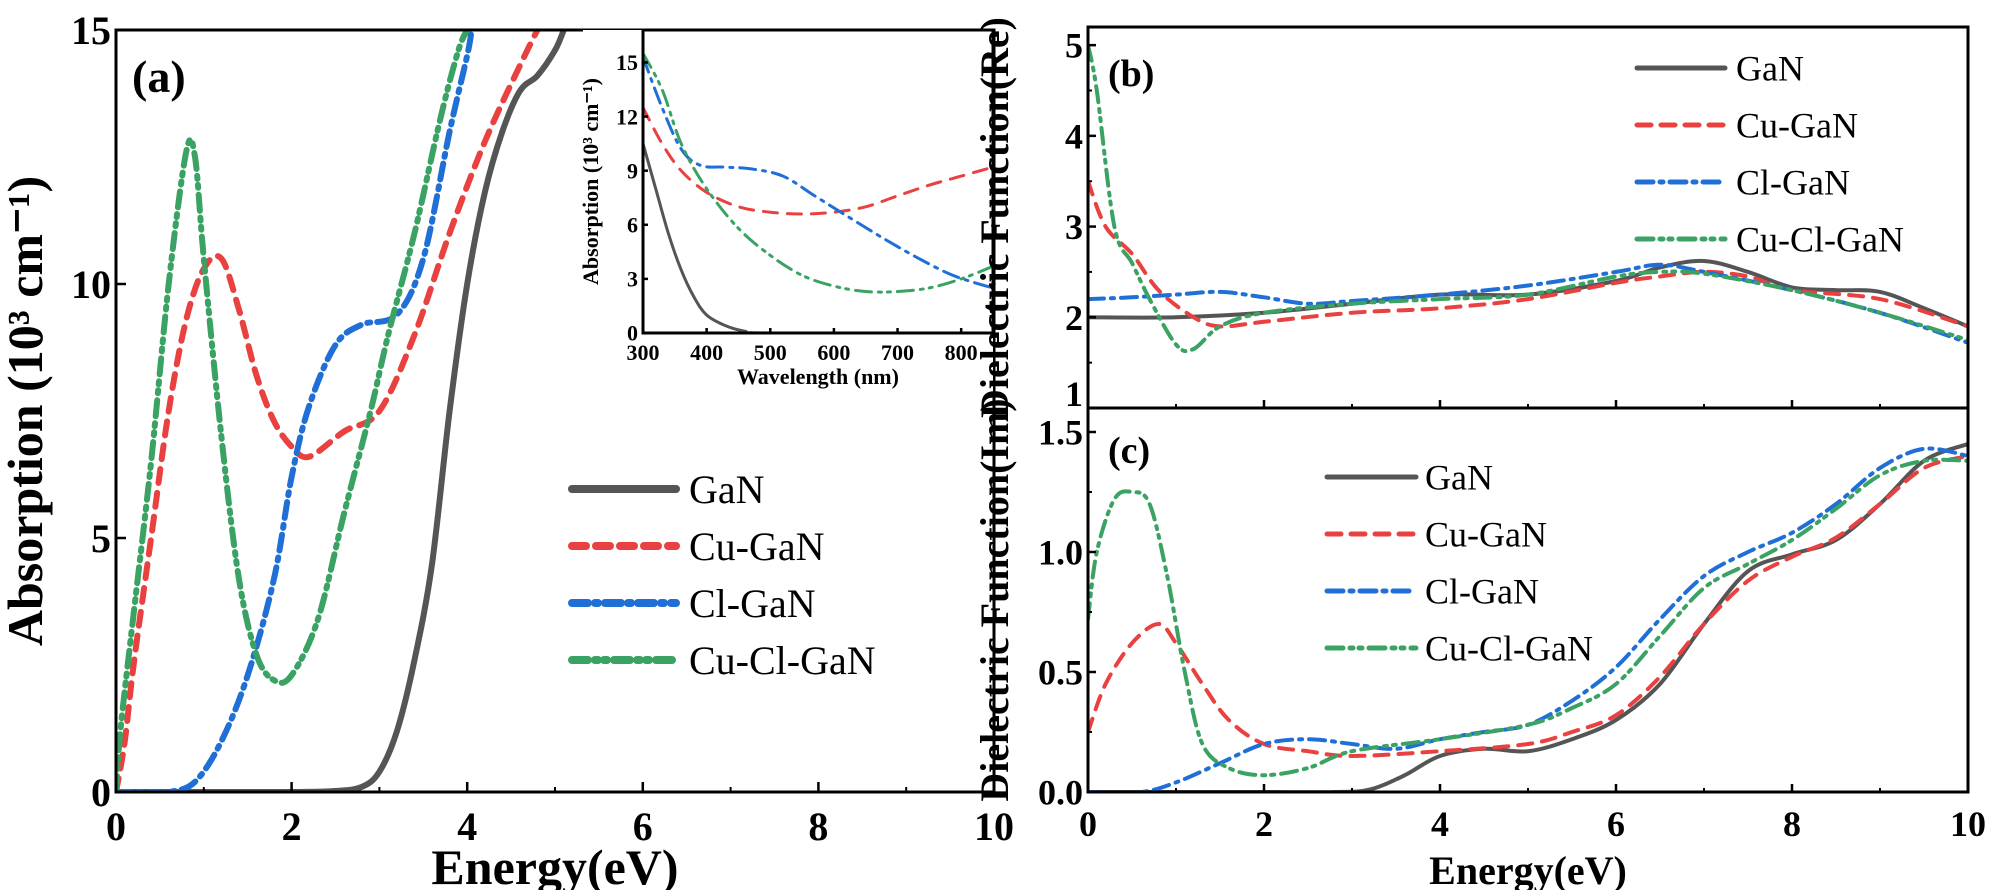  Describe the element at coordinates (1060, 433) in the screenshot. I see `y-tick-label: 1.5` at that location.